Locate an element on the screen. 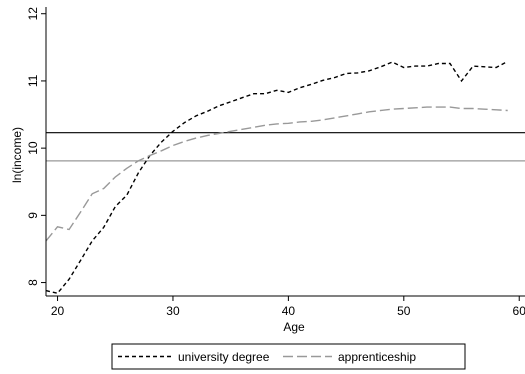  x-tick-label: 60 is located at coordinates (519, 311).